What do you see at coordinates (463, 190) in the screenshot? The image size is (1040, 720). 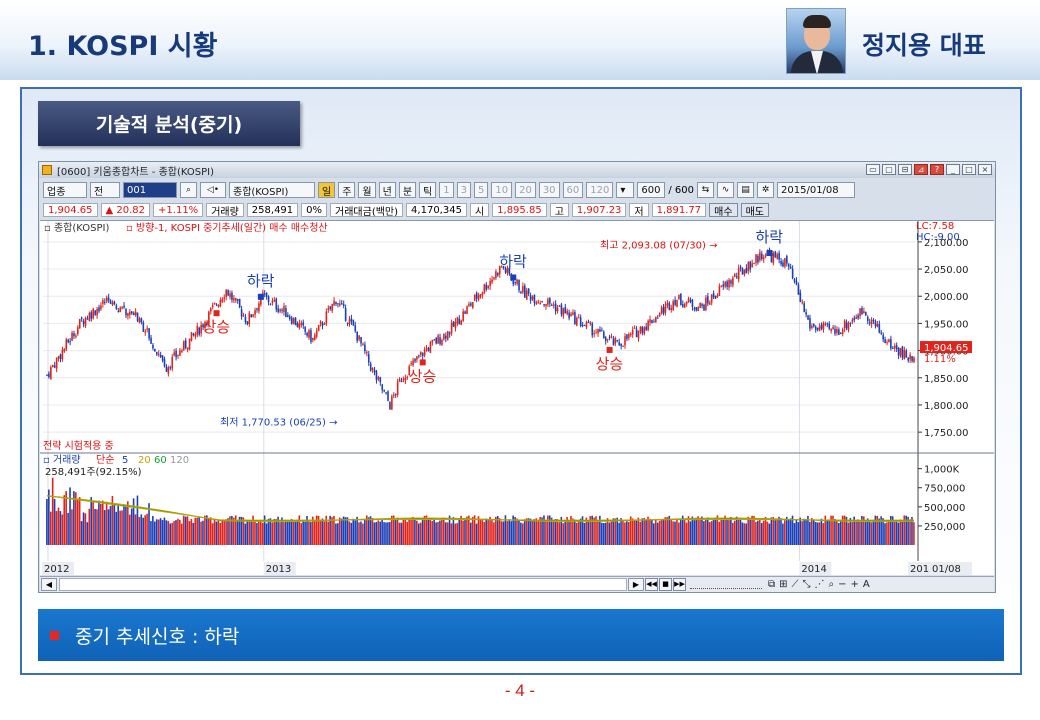 I see `num-3: 3` at bounding box center [463, 190].